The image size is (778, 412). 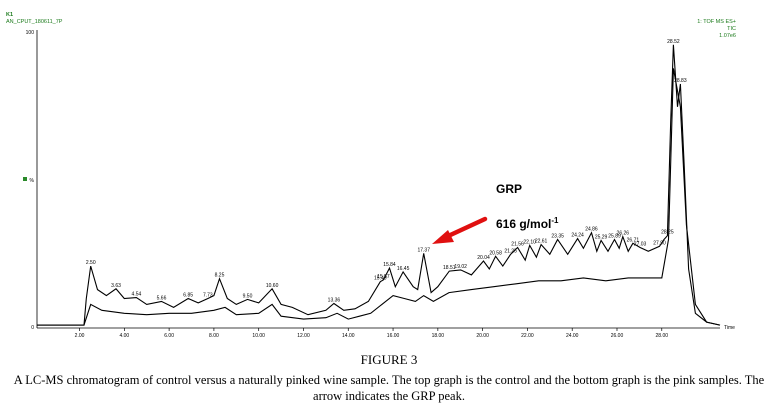 I want to click on peak-label: 6.85, so click(x=188, y=296).